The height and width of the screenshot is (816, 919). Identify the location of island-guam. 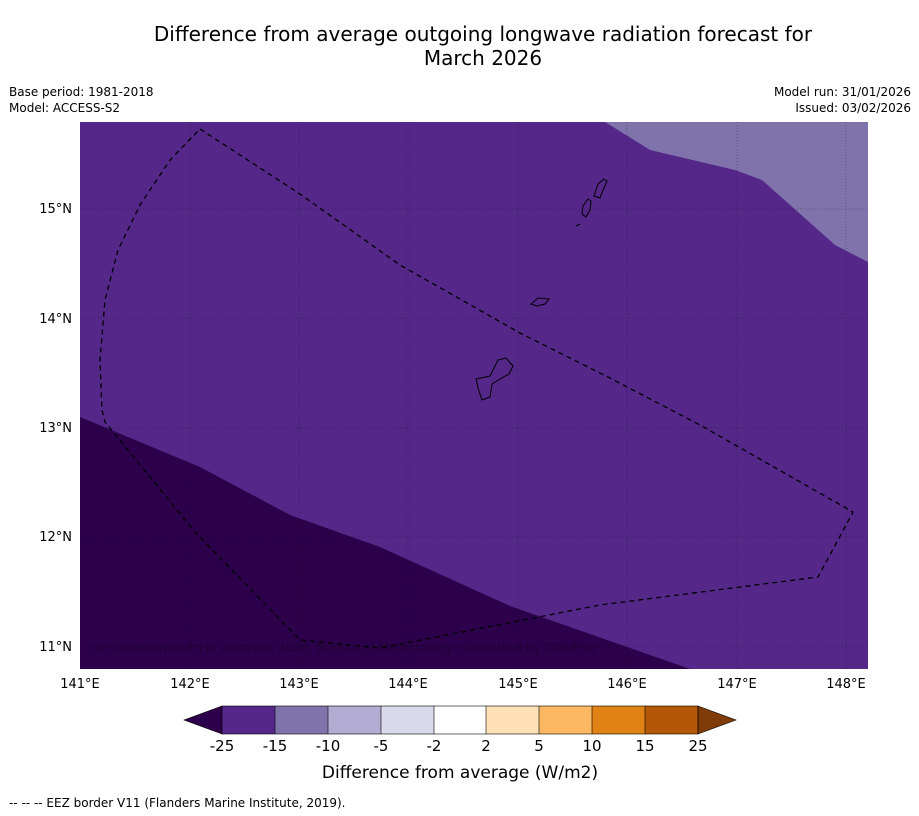
(494, 379).